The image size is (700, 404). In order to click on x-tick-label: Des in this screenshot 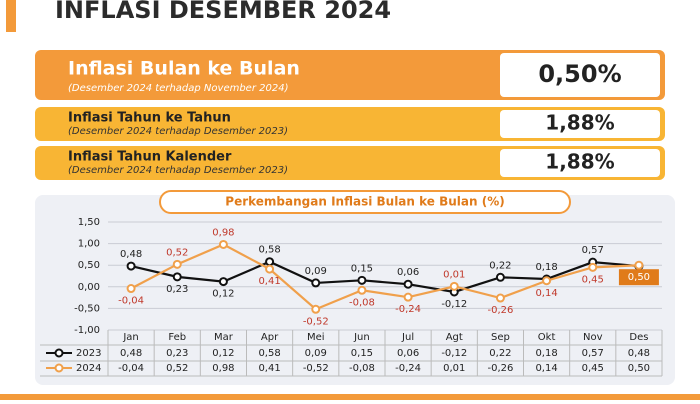, I will do `click(638, 337)`.